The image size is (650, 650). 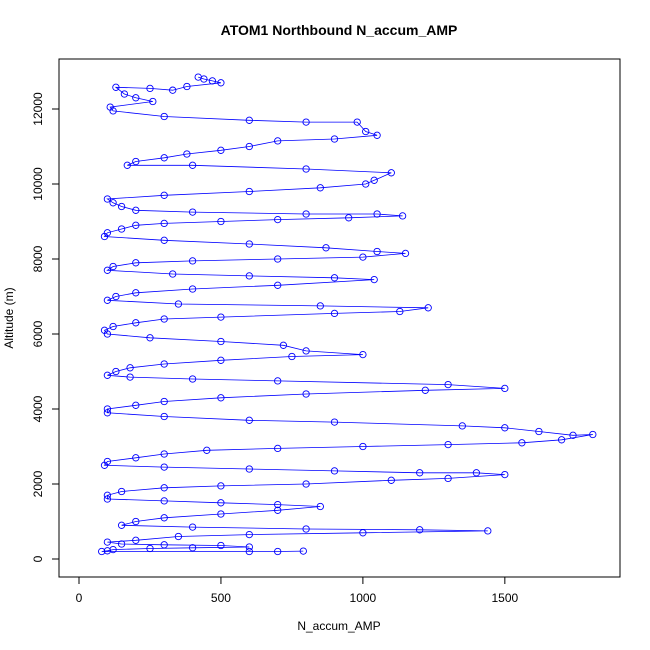 I want to click on y-axis-label: Altitude (m), so click(x=9, y=317).